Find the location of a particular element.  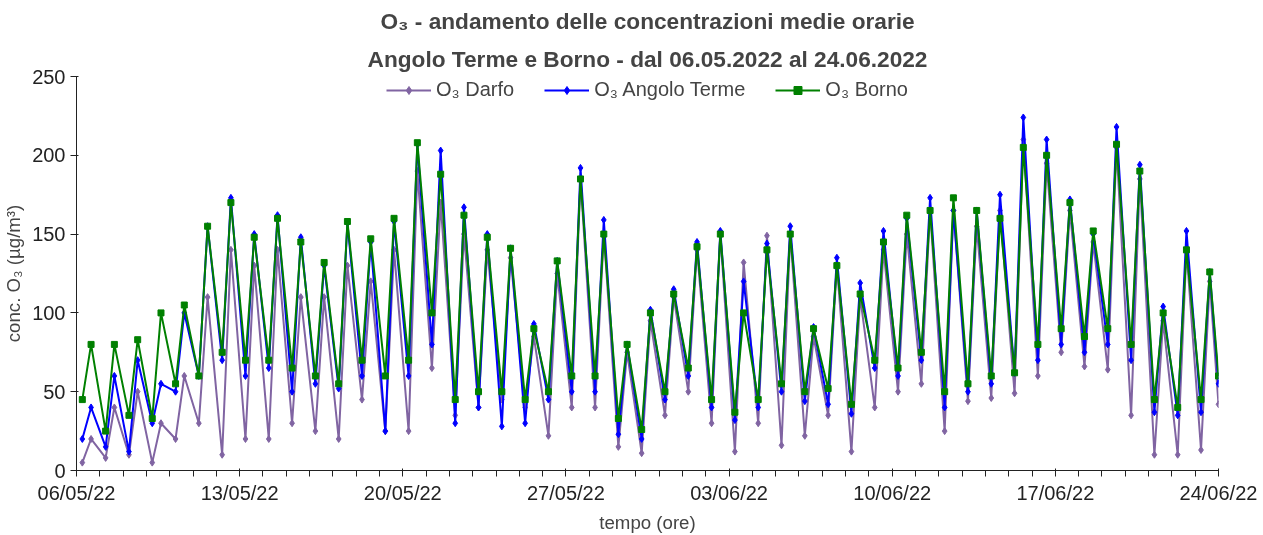

y-tick-label: 50 is located at coordinates (54, 391).